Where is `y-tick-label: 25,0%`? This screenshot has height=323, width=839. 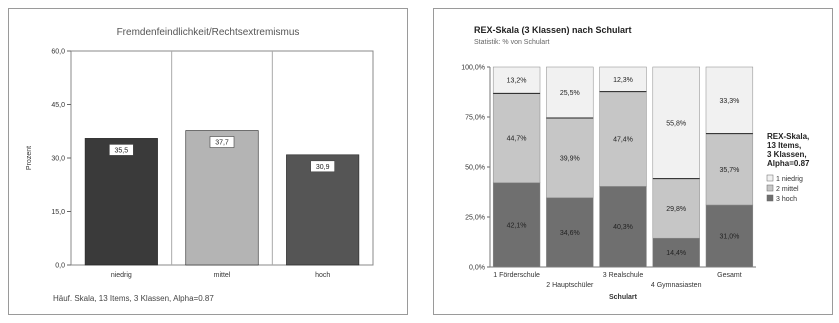
y-tick-label: 25,0% is located at coordinates (475, 218).